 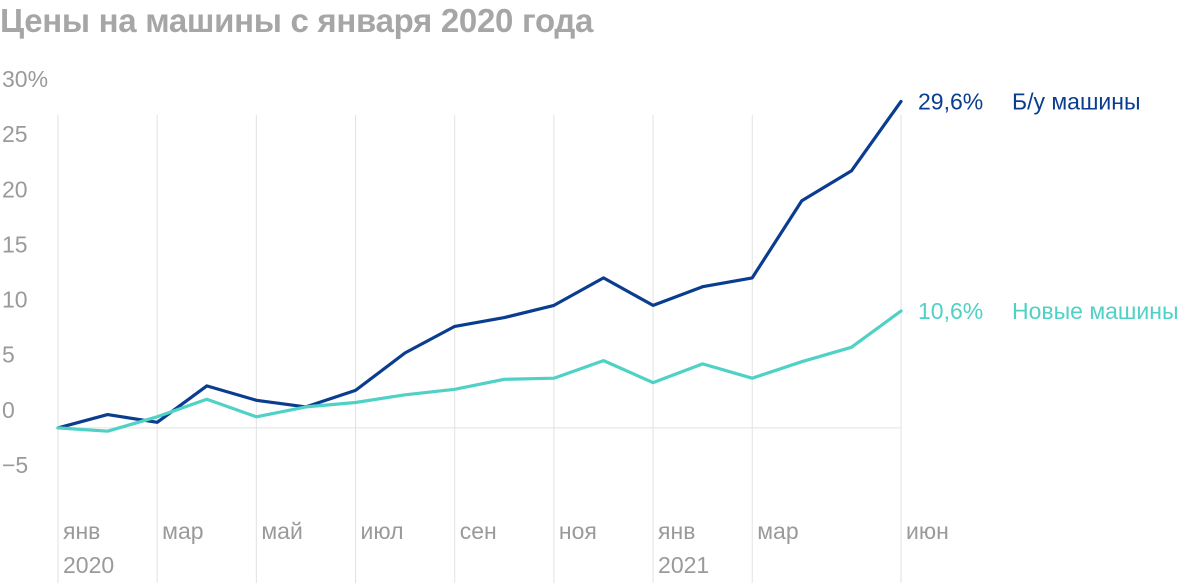 What do you see at coordinates (25, 79) in the screenshot?
I see `y-tick-label: 30%` at bounding box center [25, 79].